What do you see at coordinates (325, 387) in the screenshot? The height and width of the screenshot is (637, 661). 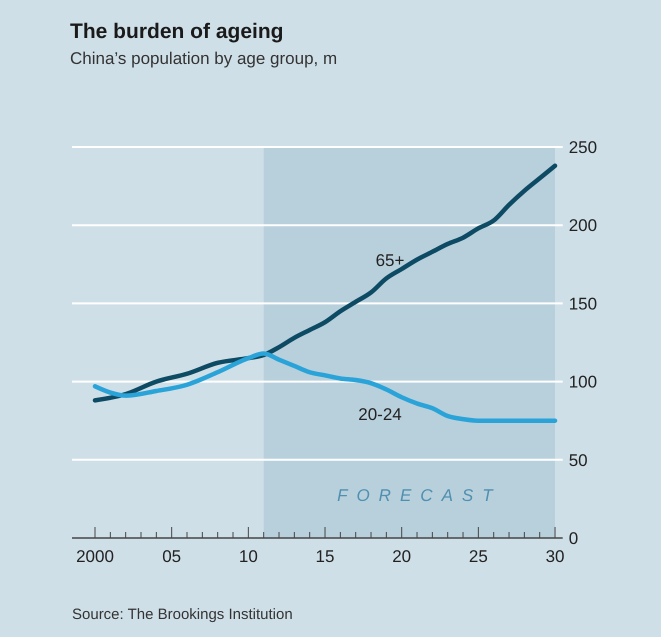 I see `line-series` at bounding box center [325, 387].